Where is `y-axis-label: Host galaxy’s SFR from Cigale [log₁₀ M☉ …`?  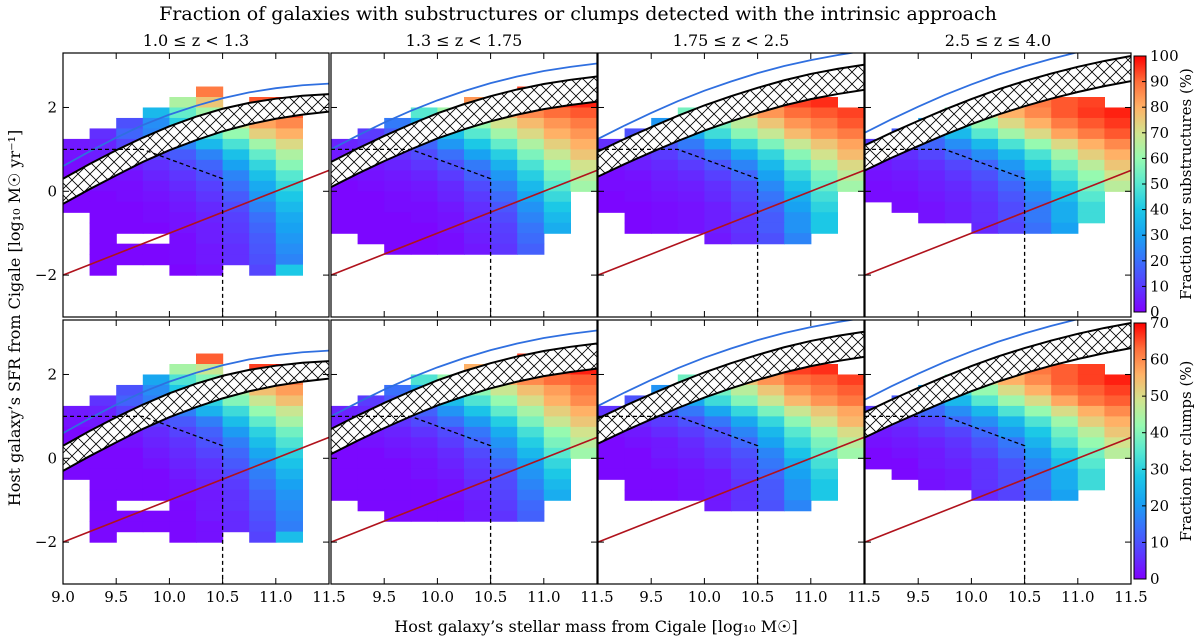 y-axis-label: Host galaxy’s SFR from Cigale [log₁₀ M☉ … is located at coordinates (14, 318).